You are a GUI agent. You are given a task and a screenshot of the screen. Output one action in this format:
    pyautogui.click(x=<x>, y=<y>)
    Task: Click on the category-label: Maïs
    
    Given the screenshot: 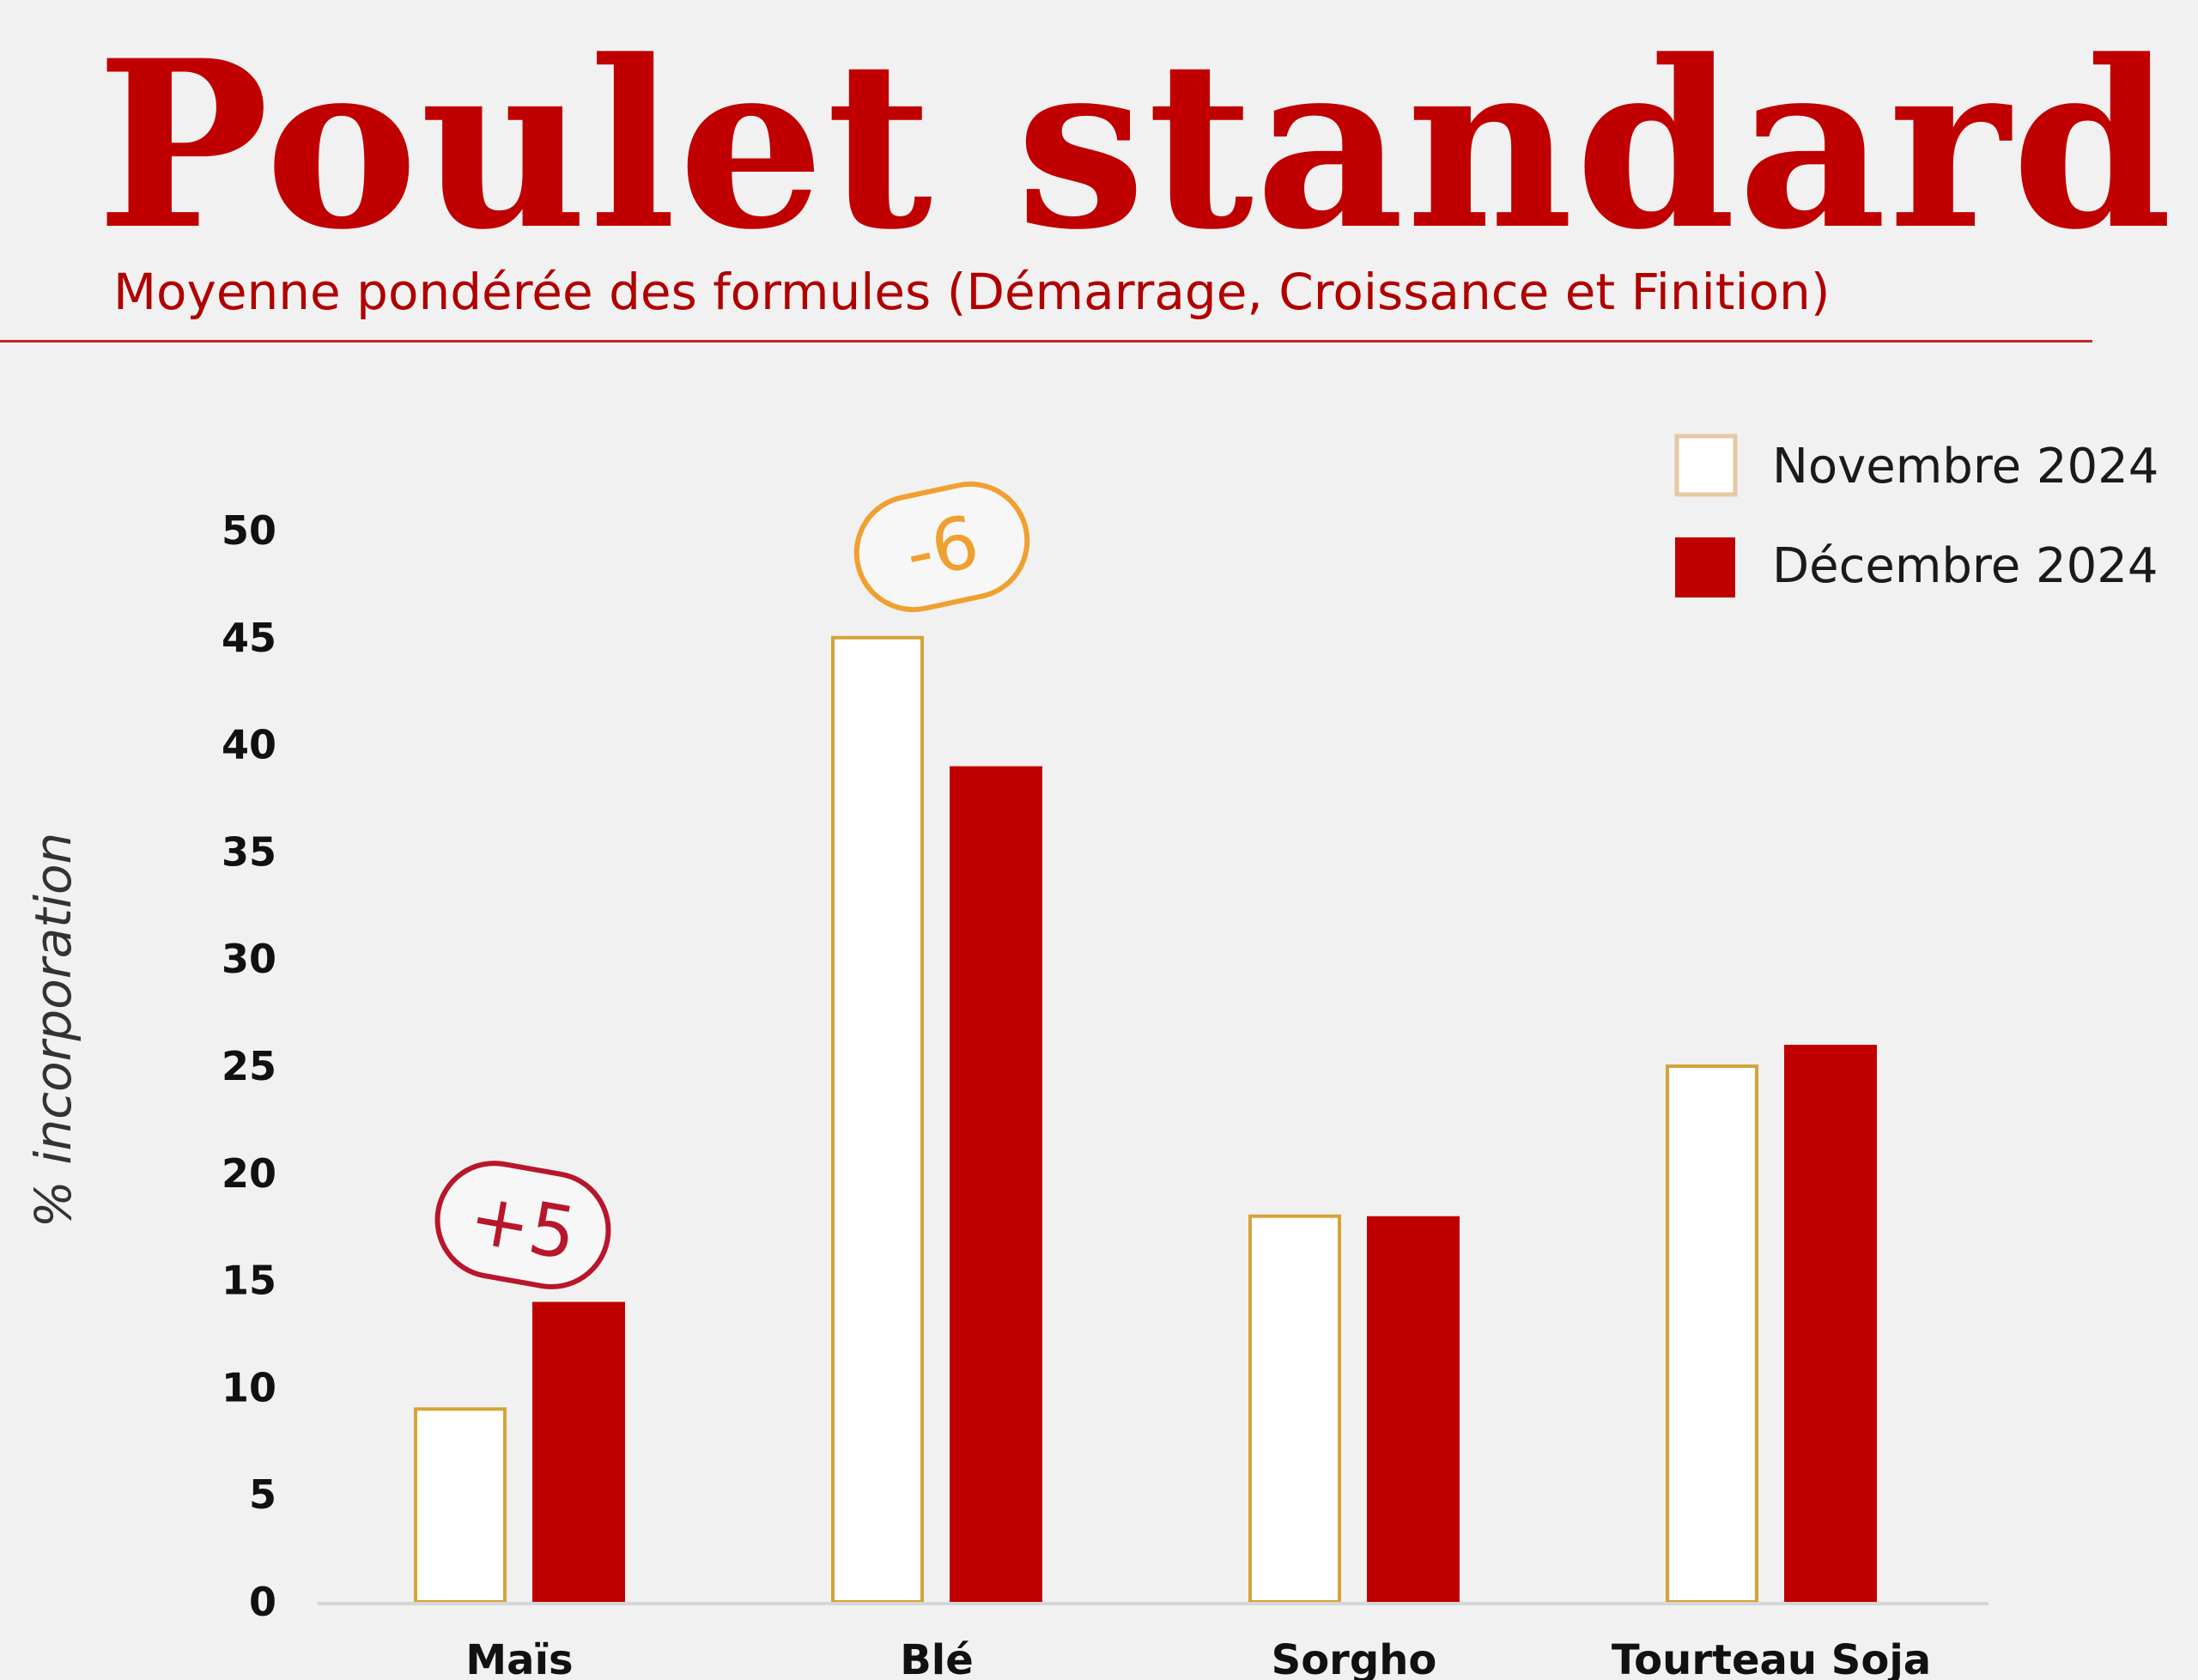 What is the action you would take?
    pyautogui.click(x=519, y=1658)
    